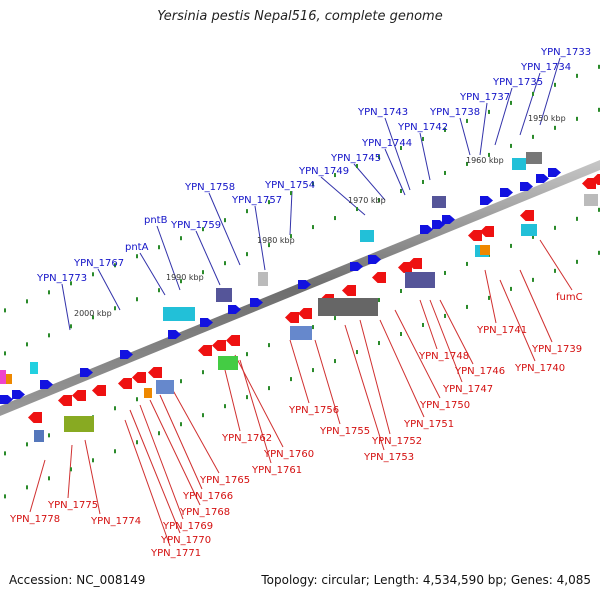  Describe the element at coordinates (313, 410) in the screenshot. I see `gene-label: YPN_1756` at that location.